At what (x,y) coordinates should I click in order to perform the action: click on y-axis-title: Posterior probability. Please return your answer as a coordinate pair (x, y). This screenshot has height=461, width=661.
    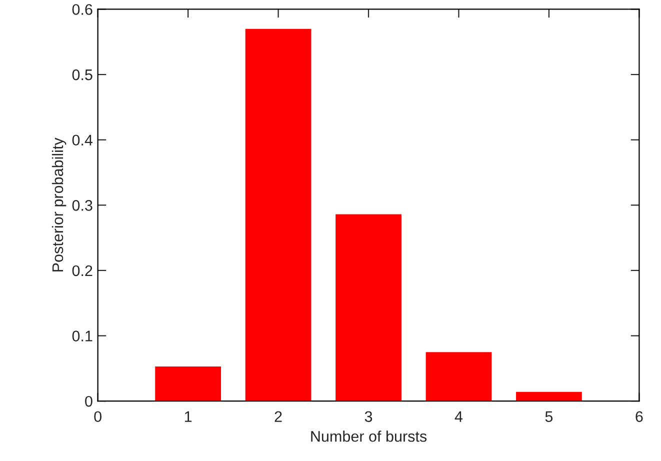
    Looking at the image, I should click on (59, 205).